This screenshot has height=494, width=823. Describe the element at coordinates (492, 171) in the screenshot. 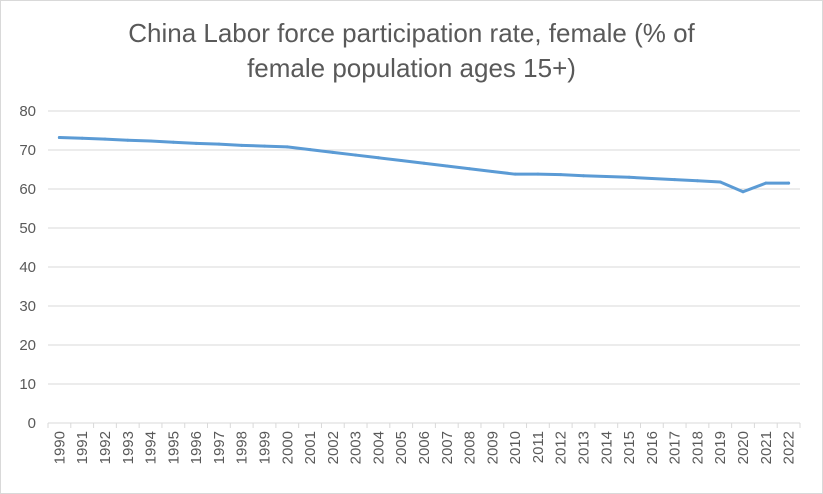

I see `data-point-2009` at that location.